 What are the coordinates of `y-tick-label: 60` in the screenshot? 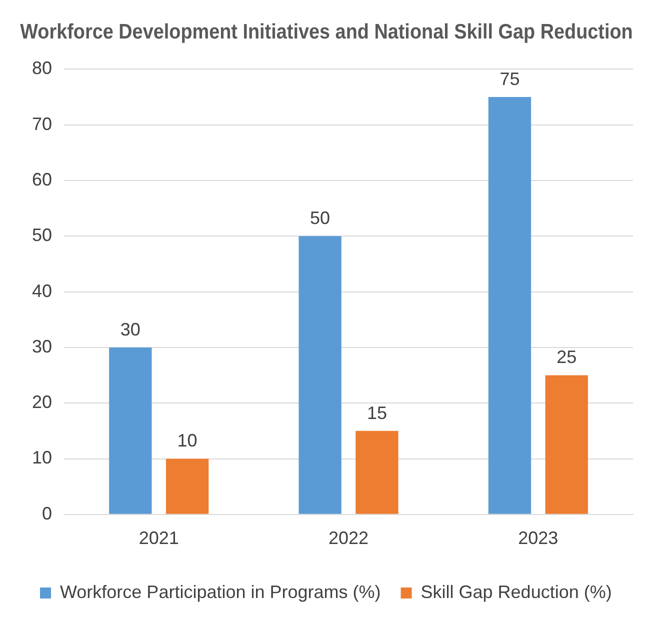 It's located at (42, 179).